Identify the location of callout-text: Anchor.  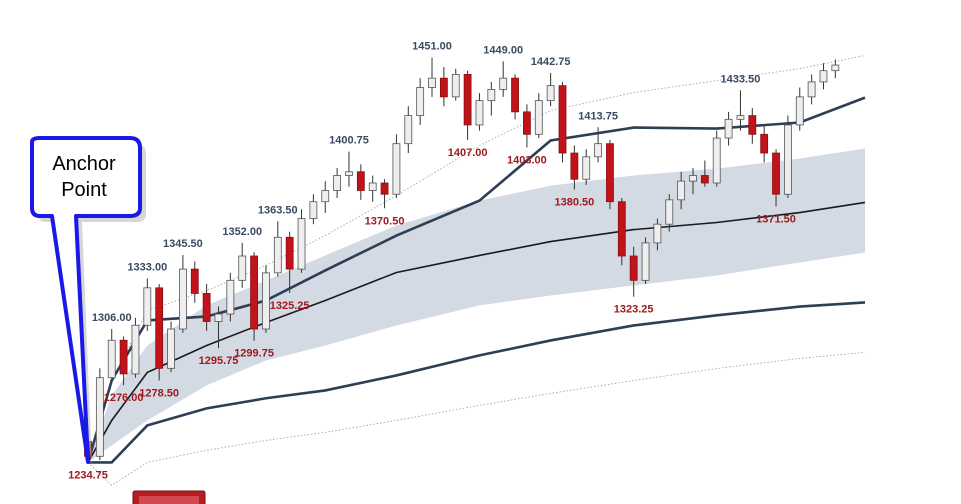
(84, 164).